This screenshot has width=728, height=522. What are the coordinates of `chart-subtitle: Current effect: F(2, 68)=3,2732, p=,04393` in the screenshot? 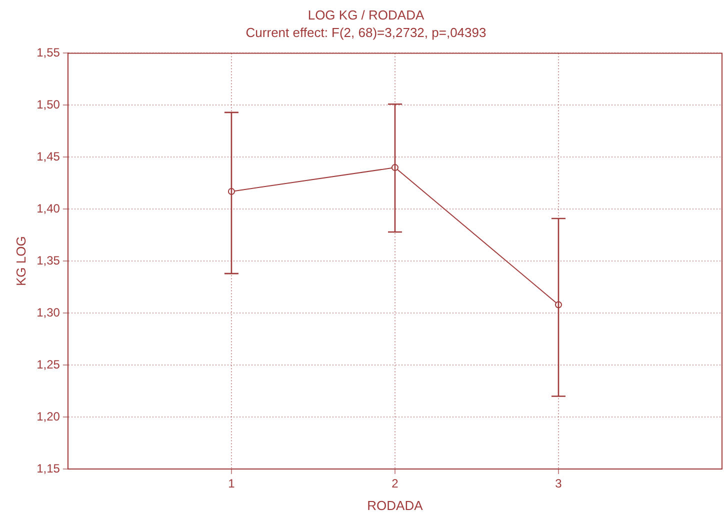 It's located at (366, 32).